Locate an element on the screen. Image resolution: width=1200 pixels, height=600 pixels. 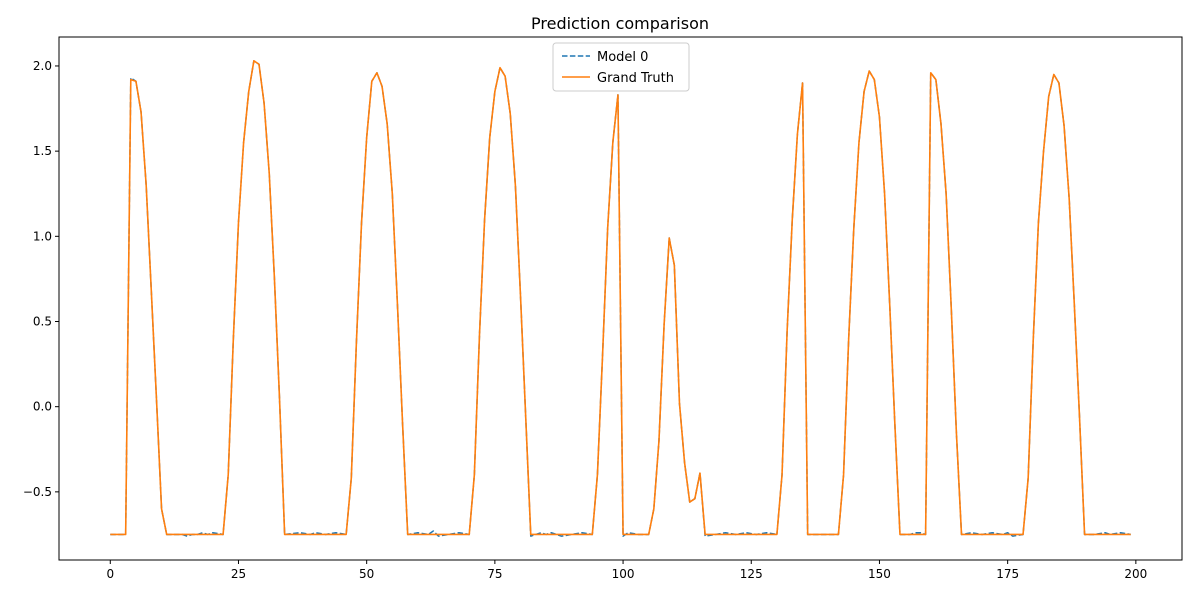
x-tick-label: 75 is located at coordinates (494, 574).